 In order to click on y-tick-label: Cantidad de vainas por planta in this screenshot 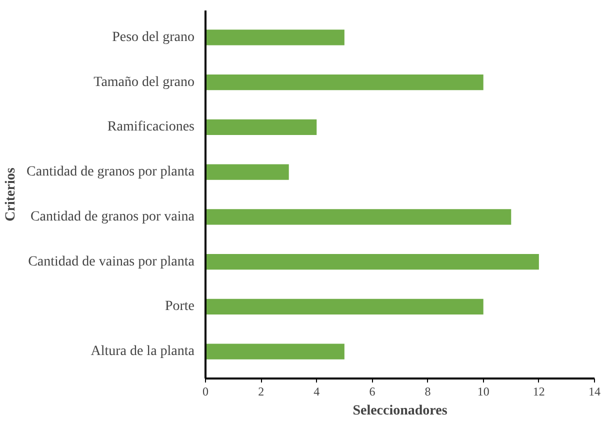, I will do `click(112, 262)`.